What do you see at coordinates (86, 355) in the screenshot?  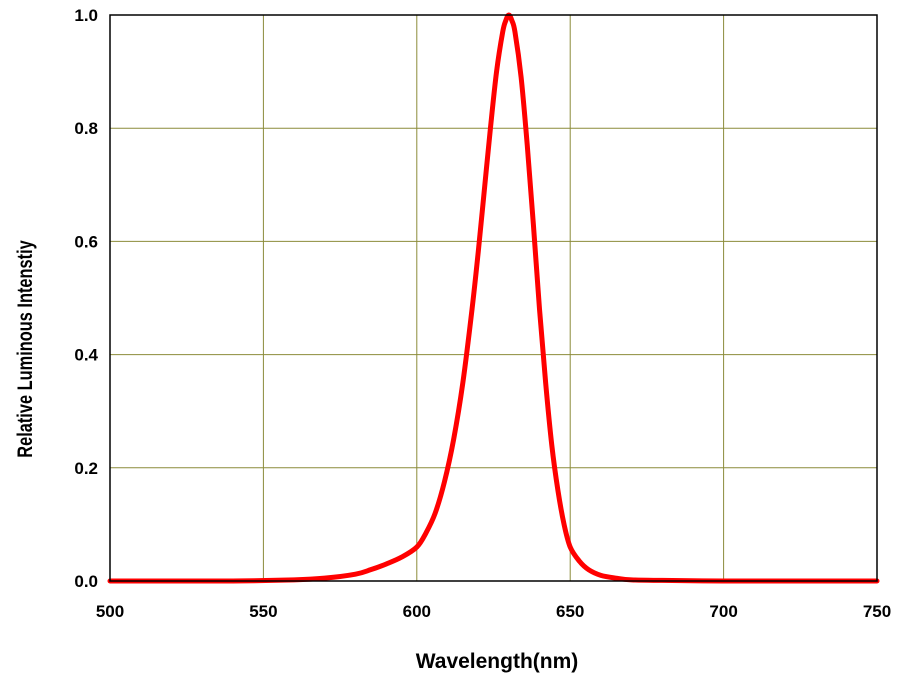 I see `y-tick-label: 0.4` at bounding box center [86, 355].